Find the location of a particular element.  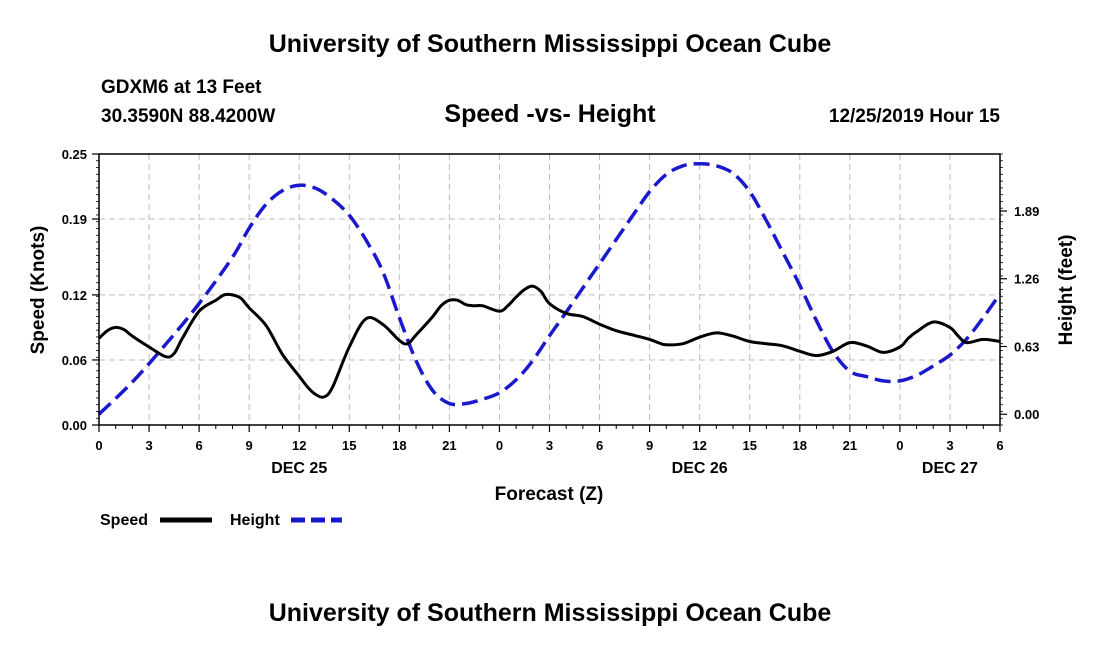

y-tick-label: 0.12 is located at coordinates (74, 295).